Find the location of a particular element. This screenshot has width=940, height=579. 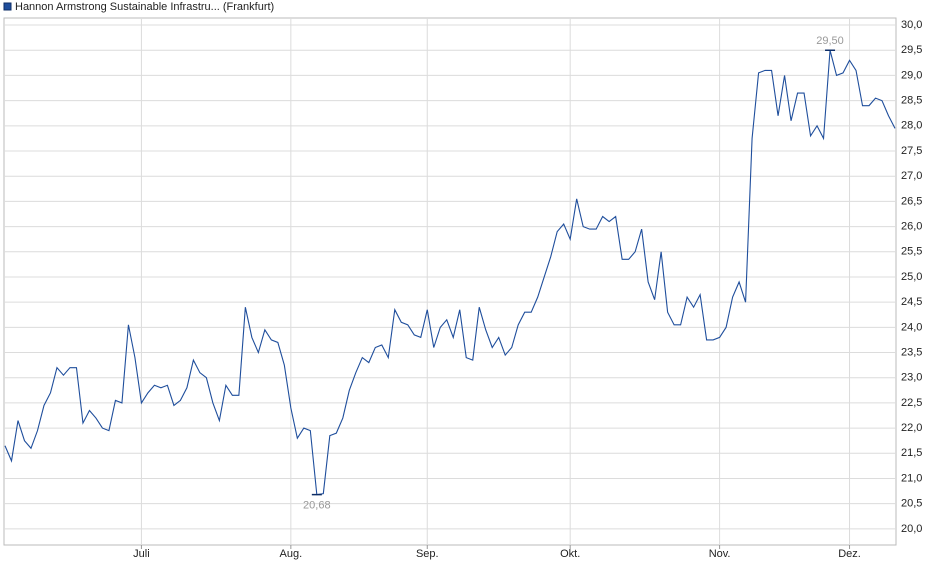

y-tick-label: 20,5 is located at coordinates (911, 504).